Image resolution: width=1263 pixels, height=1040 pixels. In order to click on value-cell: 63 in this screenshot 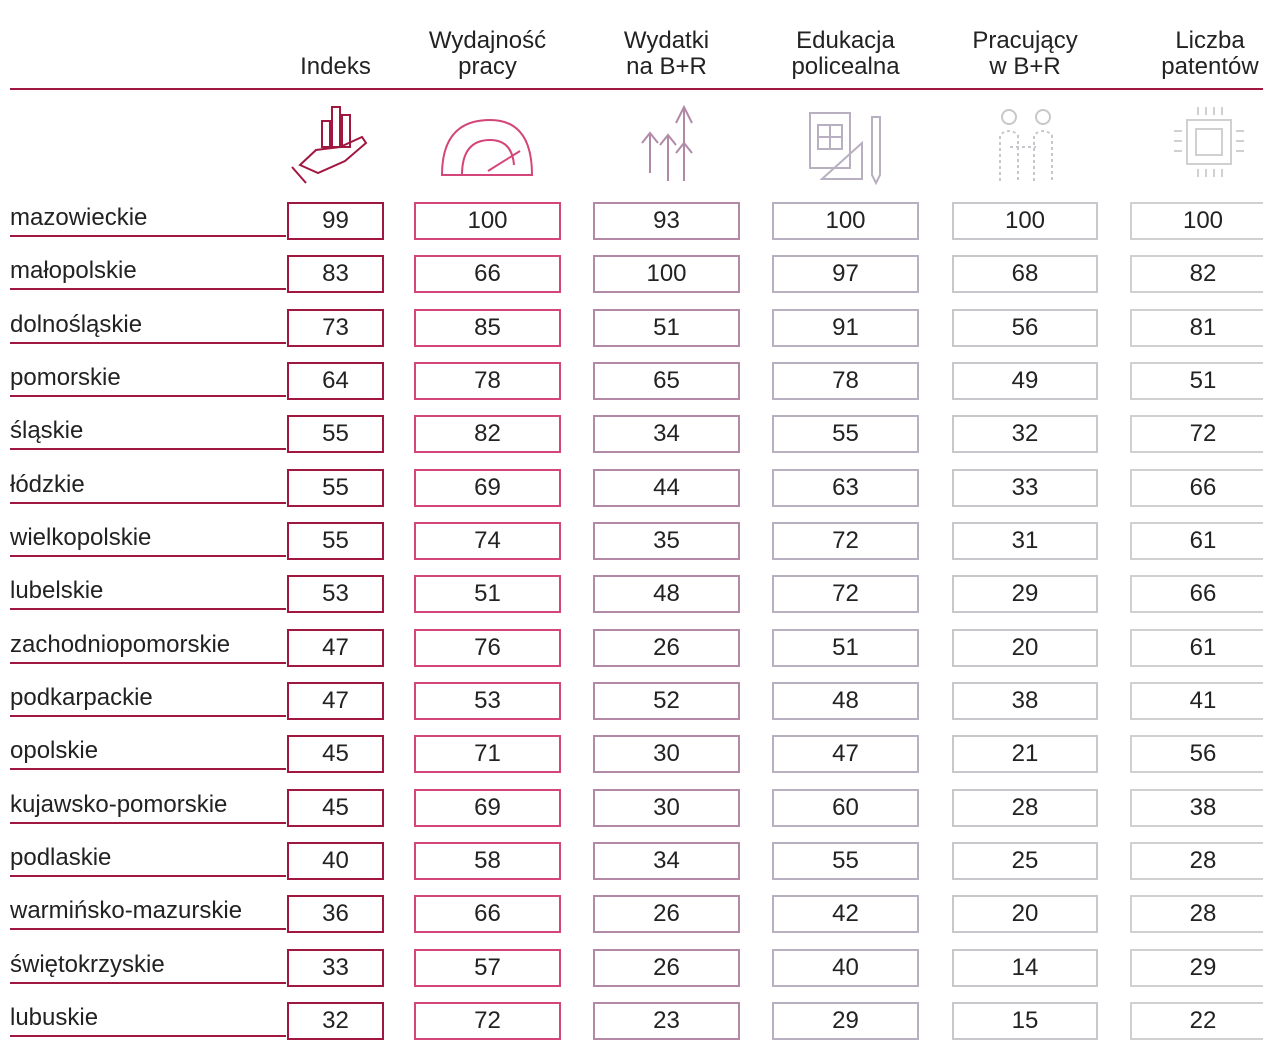, I will do `click(845, 487)`.